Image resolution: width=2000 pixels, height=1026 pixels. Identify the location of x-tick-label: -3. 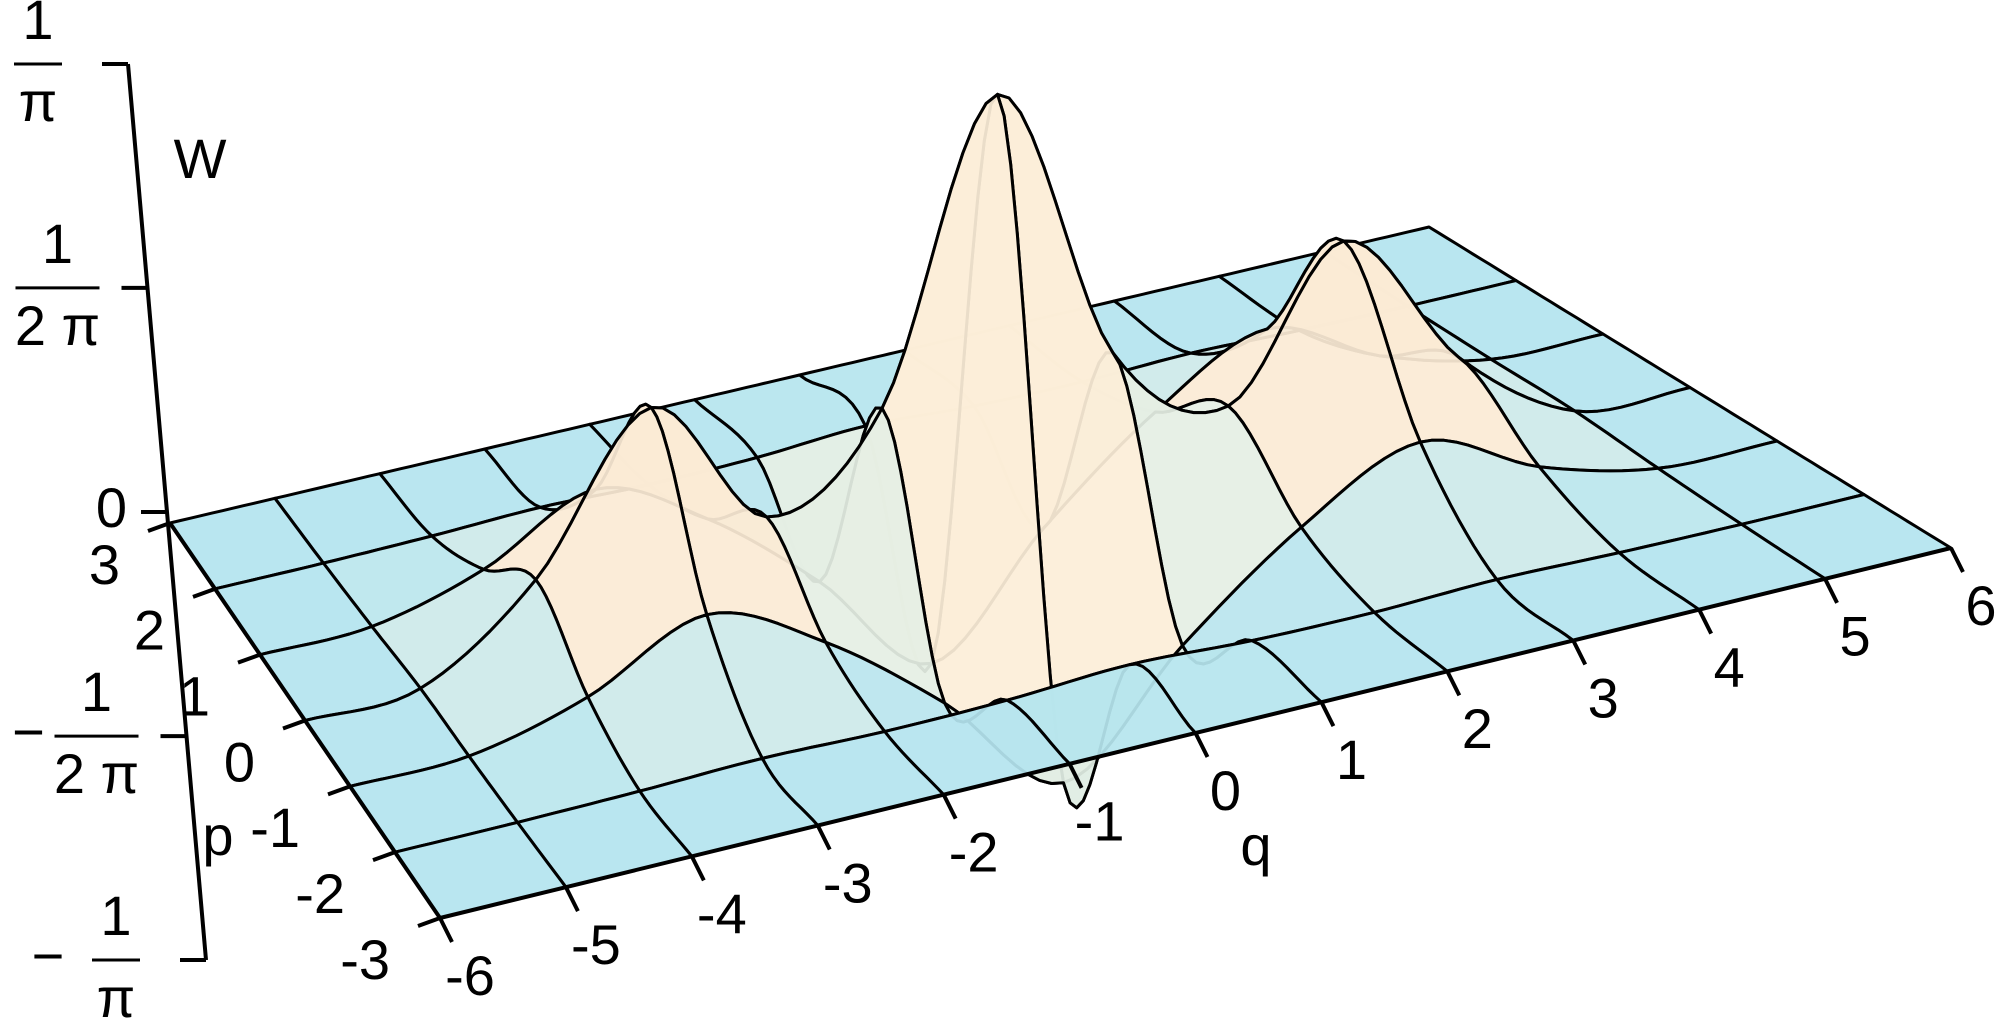
(848, 882).